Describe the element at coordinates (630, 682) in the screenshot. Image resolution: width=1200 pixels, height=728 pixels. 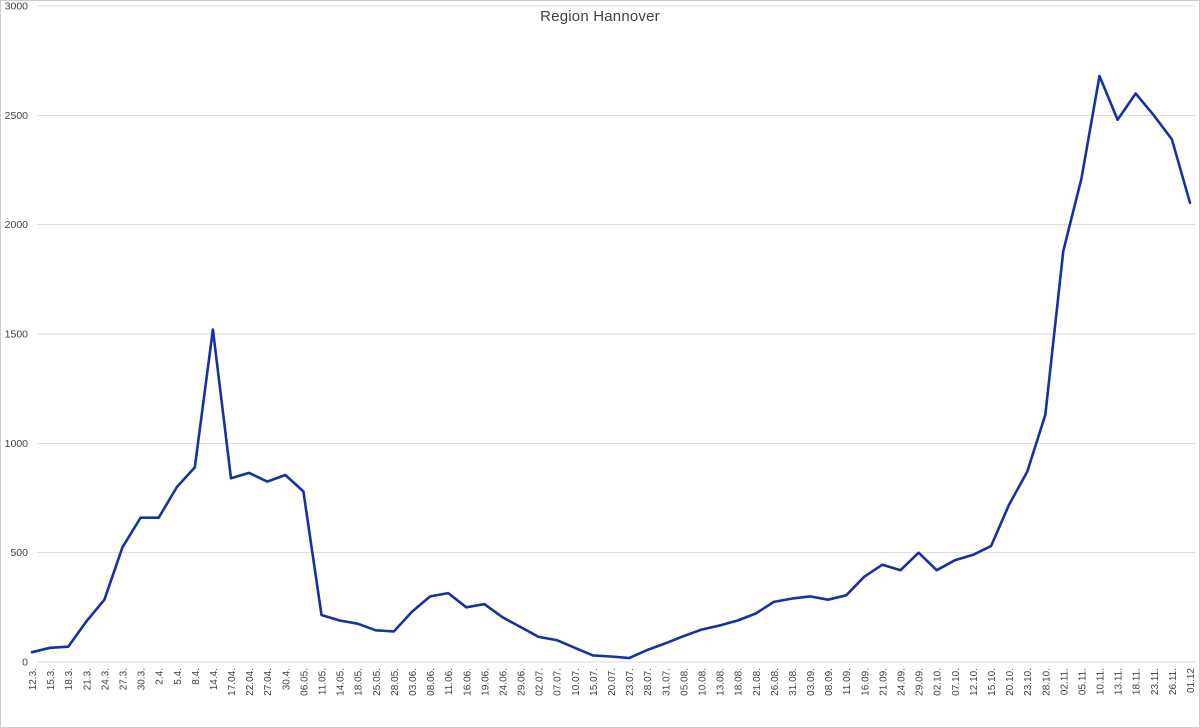
I see `x-tick-label: 23.07.` at that location.